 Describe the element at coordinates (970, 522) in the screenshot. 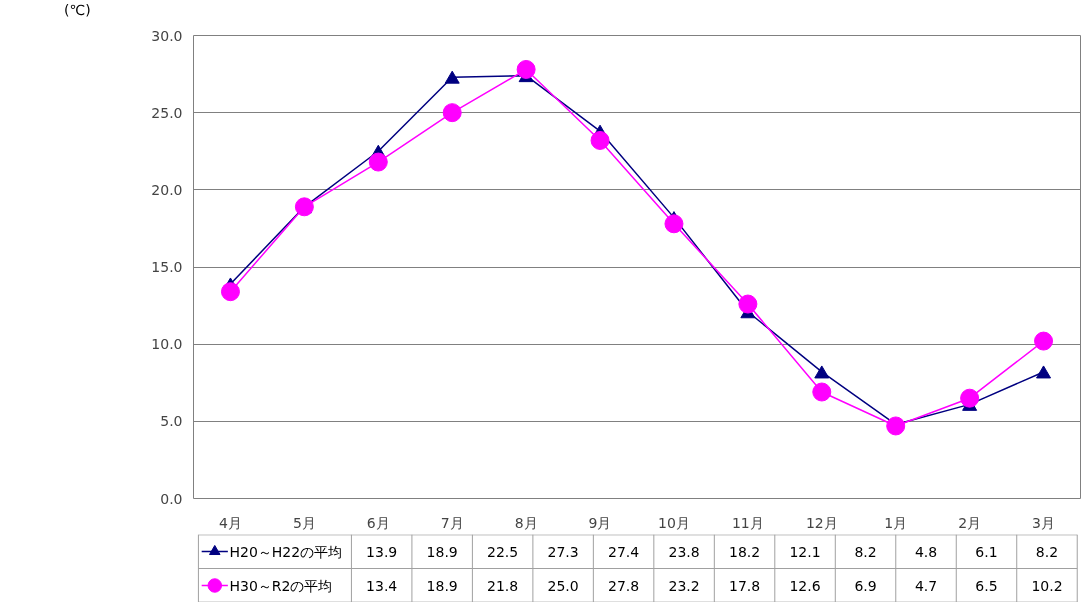

I see `x-tick-label: 2月` at that location.